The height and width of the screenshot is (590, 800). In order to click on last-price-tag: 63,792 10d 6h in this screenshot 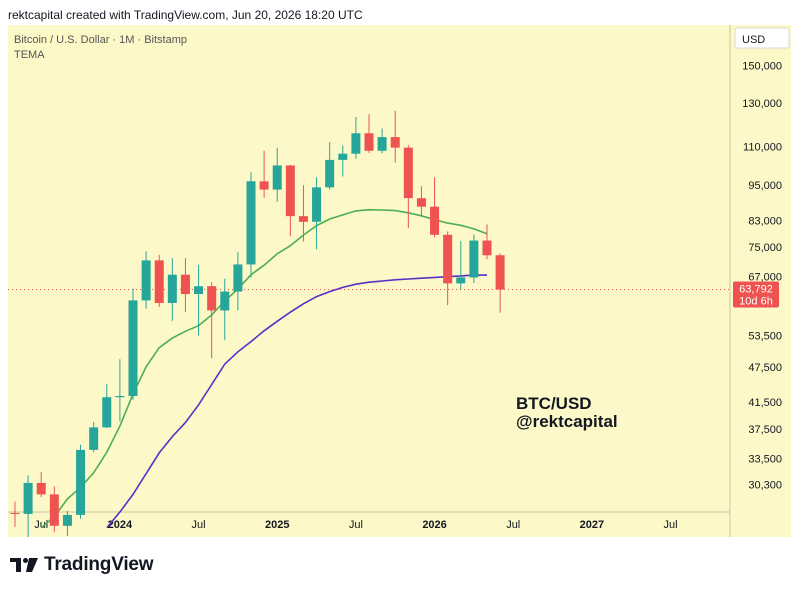, I will do `click(756, 294)`.